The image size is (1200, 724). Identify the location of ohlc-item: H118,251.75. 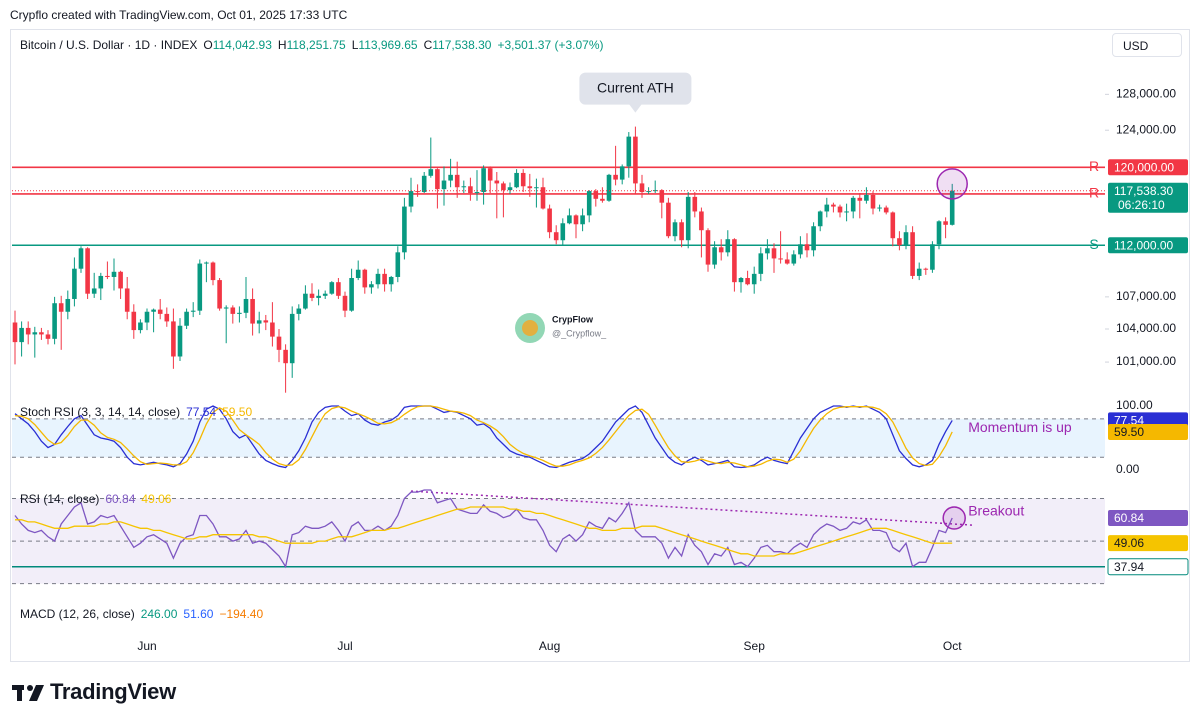
(312, 45).